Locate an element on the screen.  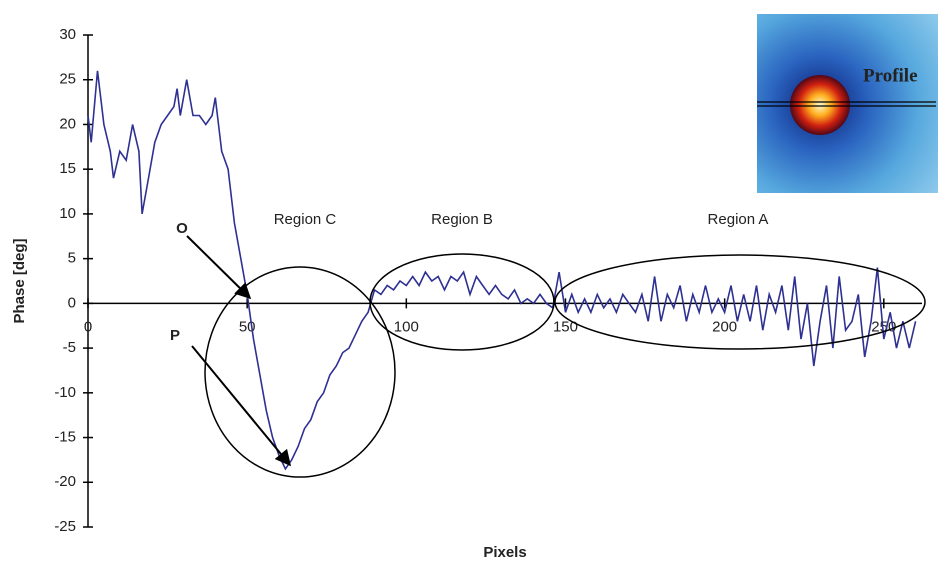
x-tick-label: 150 is located at coordinates (565, 326).